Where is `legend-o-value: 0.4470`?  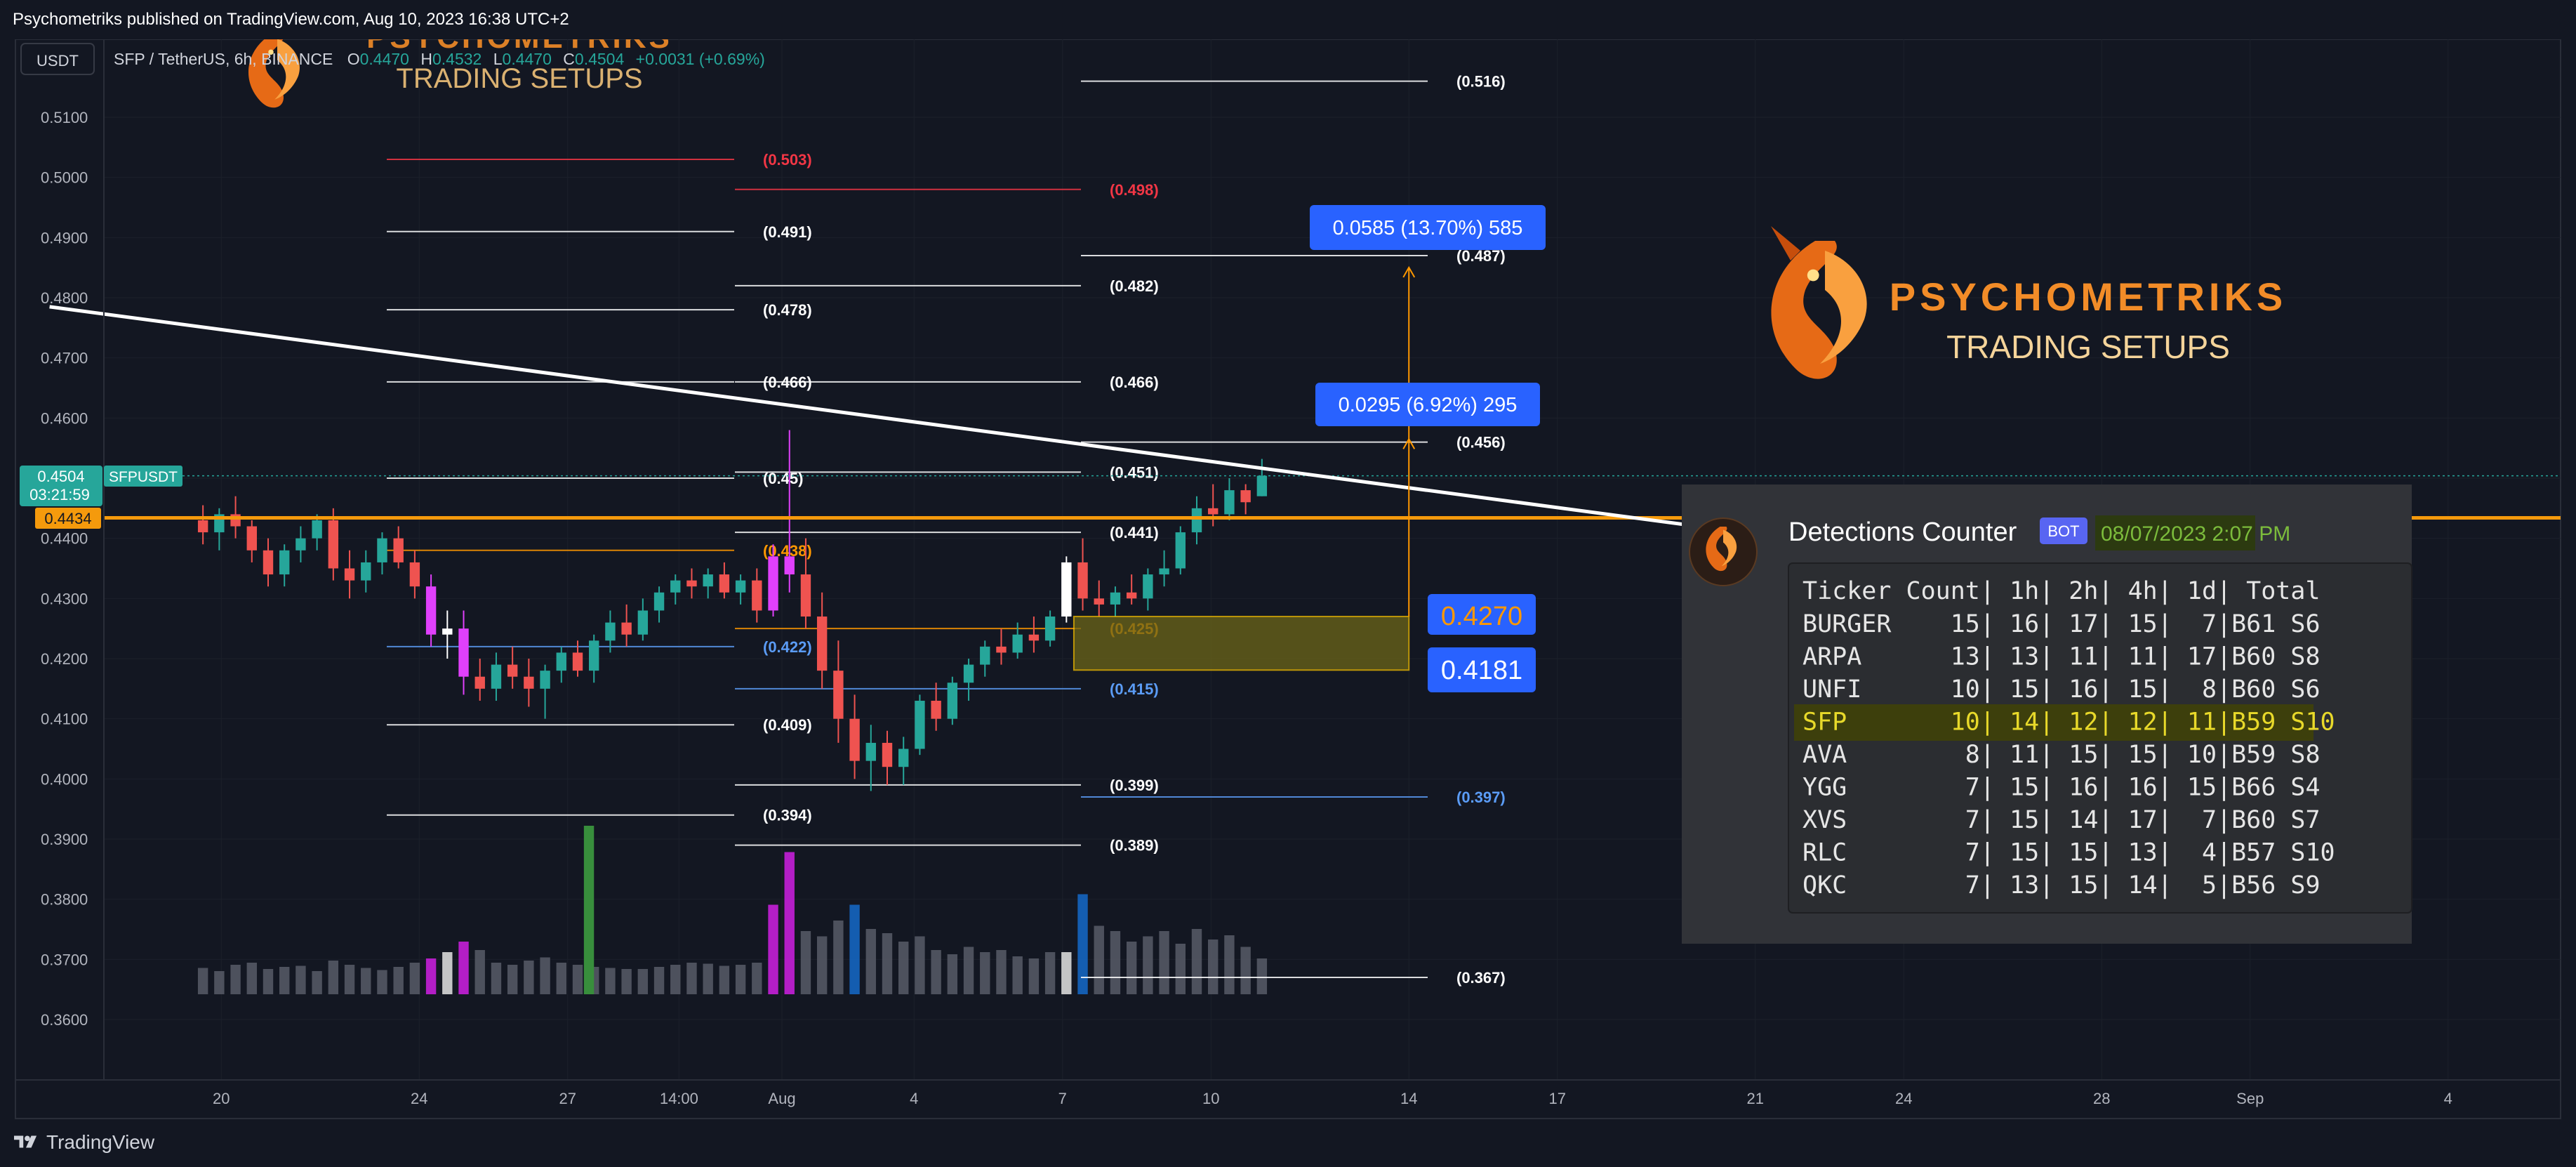 legend-o-value: 0.4470 is located at coordinates (384, 59).